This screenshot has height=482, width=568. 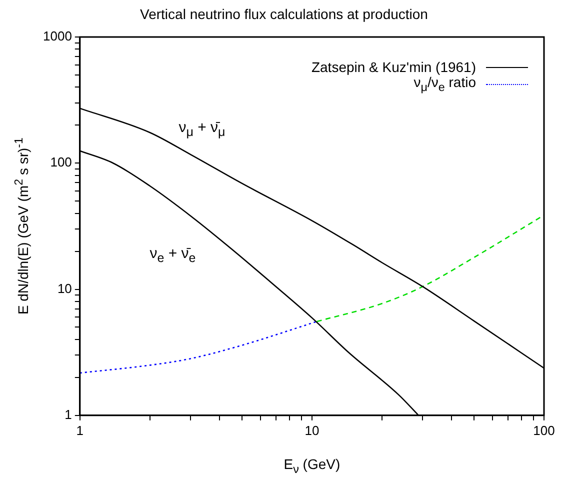 I want to click on y-tick-label: 1, so click(x=68, y=414).